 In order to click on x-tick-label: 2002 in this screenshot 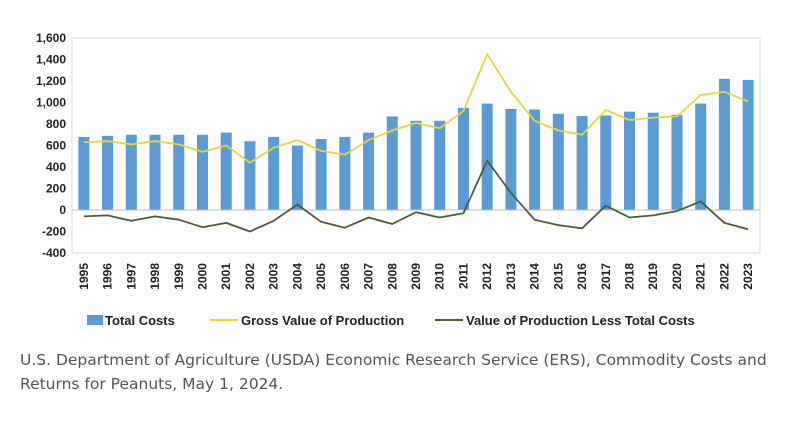, I will do `click(250, 276)`.